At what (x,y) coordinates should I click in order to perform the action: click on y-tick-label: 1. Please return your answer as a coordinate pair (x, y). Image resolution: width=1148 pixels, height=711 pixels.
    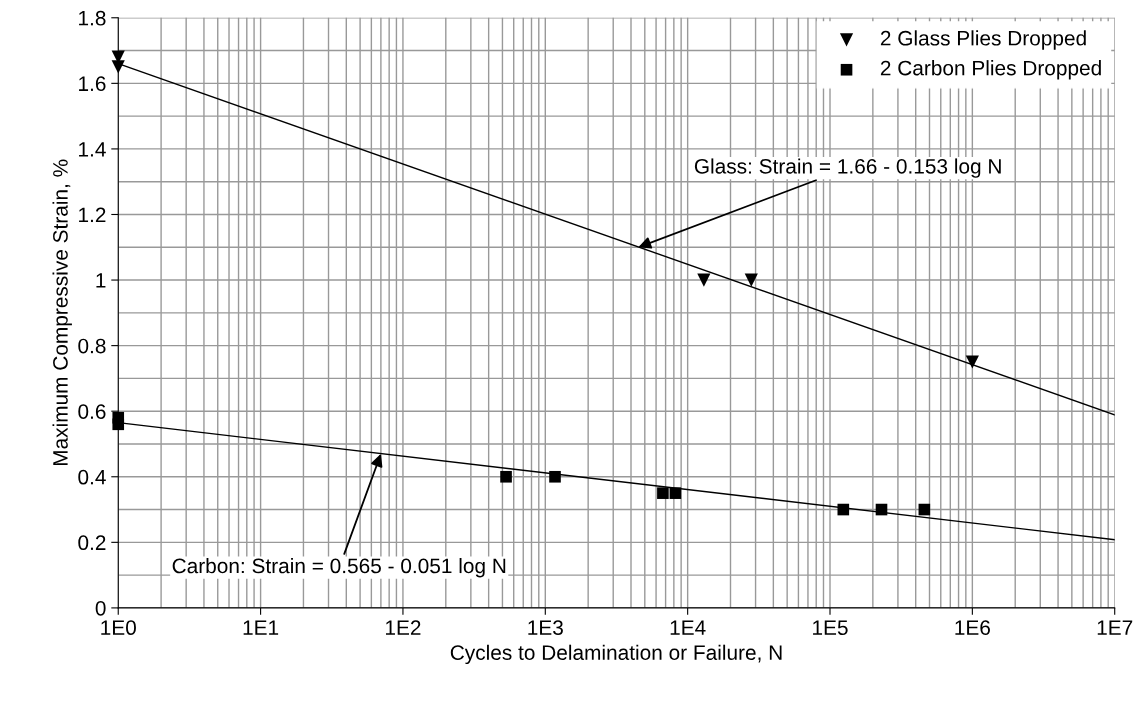
    Looking at the image, I should click on (101, 280).